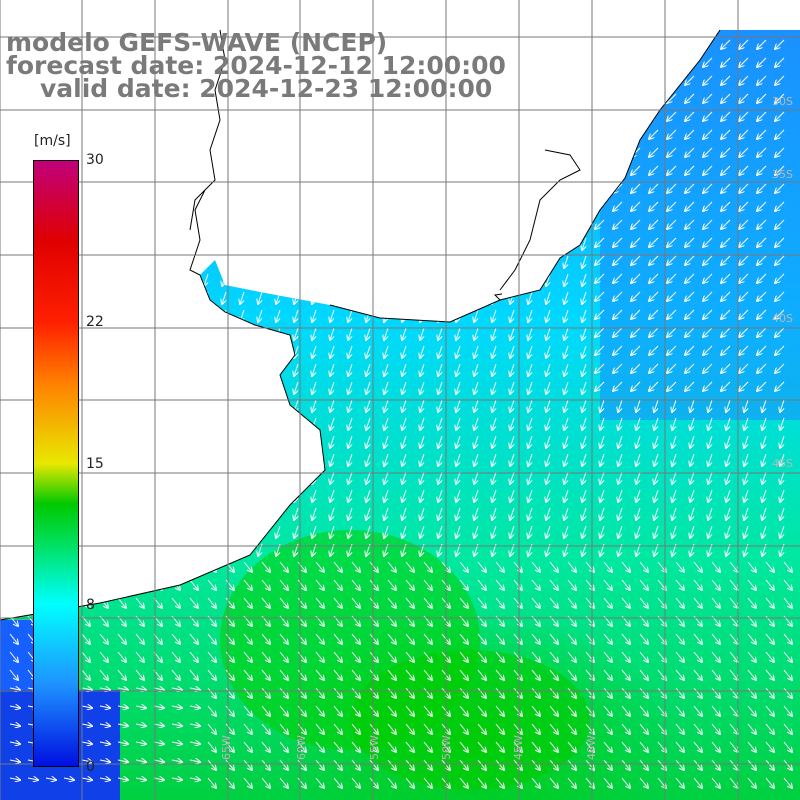 The height and width of the screenshot is (800, 800). I want to click on longitude-label: 45W, so click(518, 747).